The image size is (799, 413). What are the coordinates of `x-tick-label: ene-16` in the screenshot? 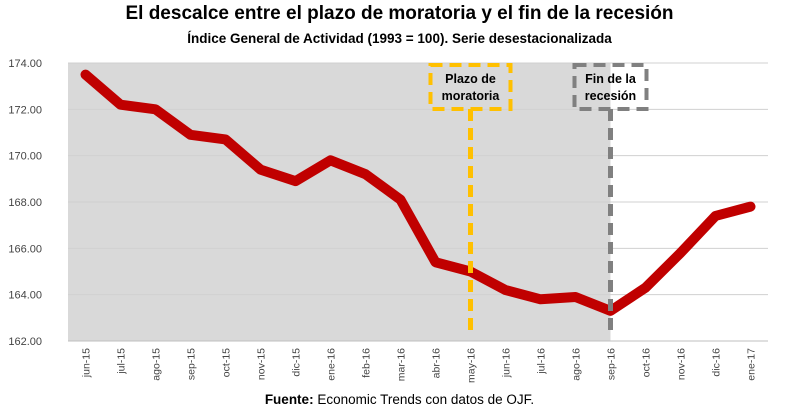 It's located at (332, 364).